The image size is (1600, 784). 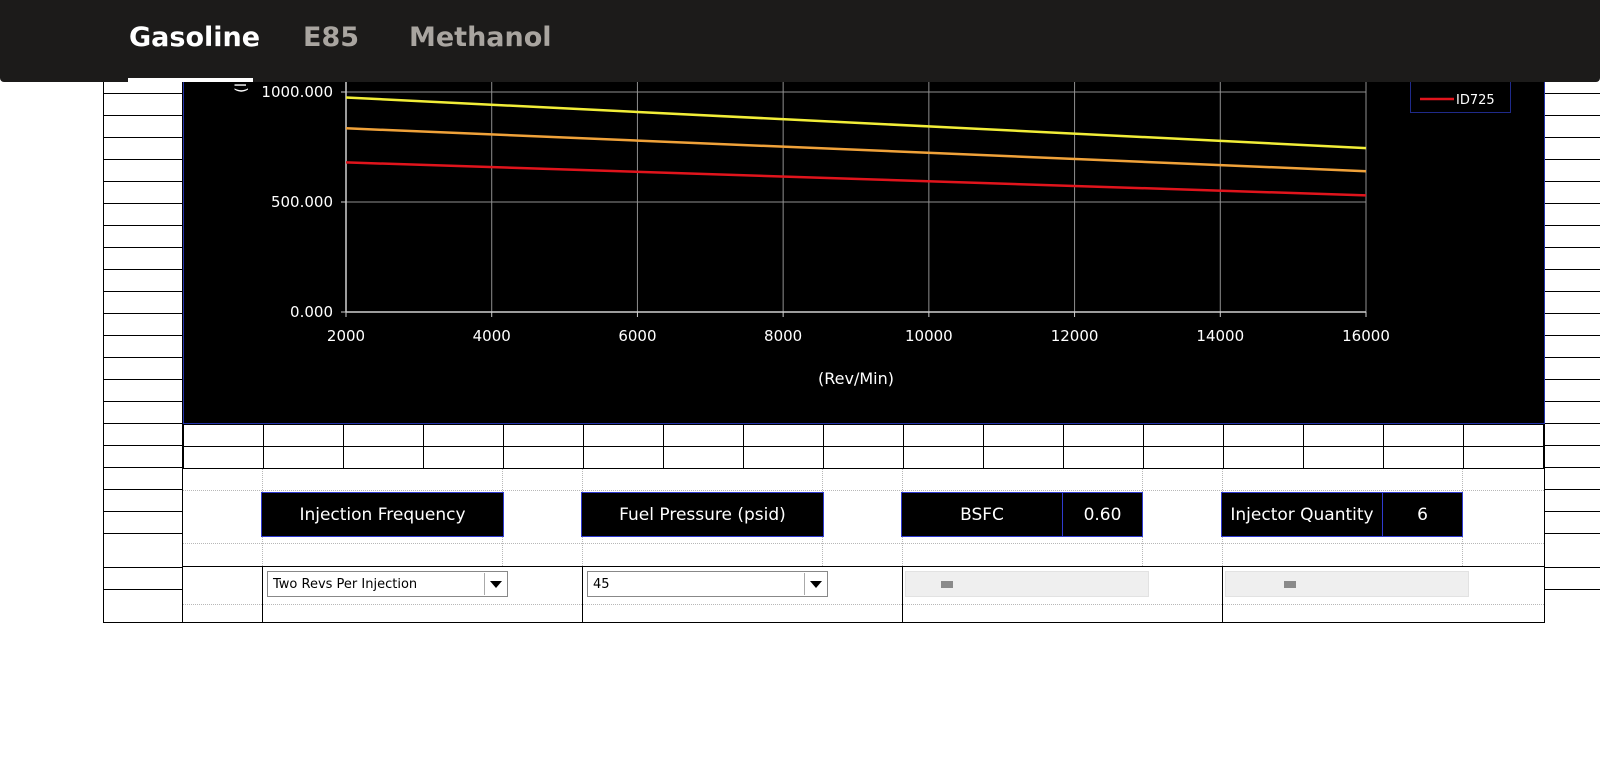 I want to click on legend-label: ID725, so click(x=1475, y=100).